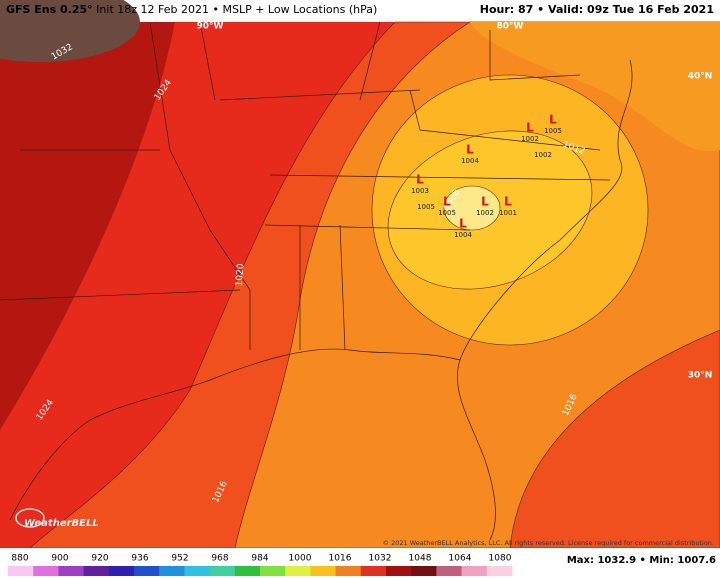  I want to click on header-bg, so click(360, 11).